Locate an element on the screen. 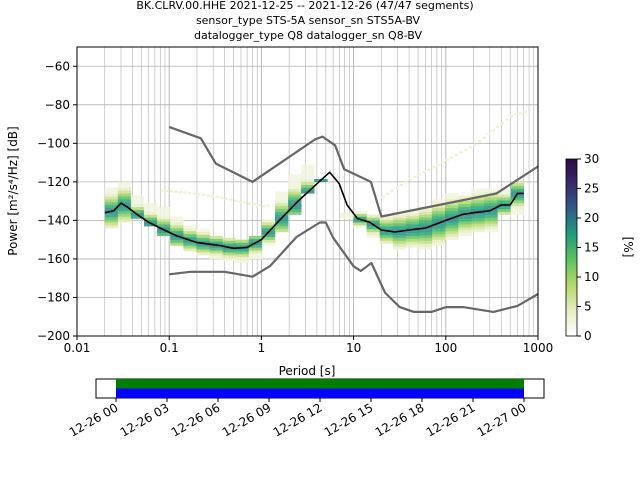 This screenshot has height=480, width=640. colorbar-tick-label: 15 is located at coordinates (591, 248).